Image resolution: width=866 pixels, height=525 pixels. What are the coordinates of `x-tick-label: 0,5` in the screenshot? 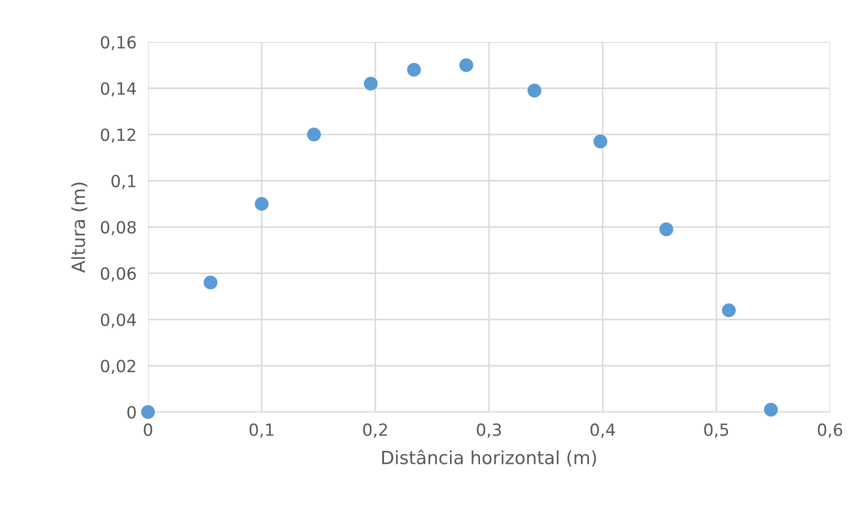 It's located at (716, 430).